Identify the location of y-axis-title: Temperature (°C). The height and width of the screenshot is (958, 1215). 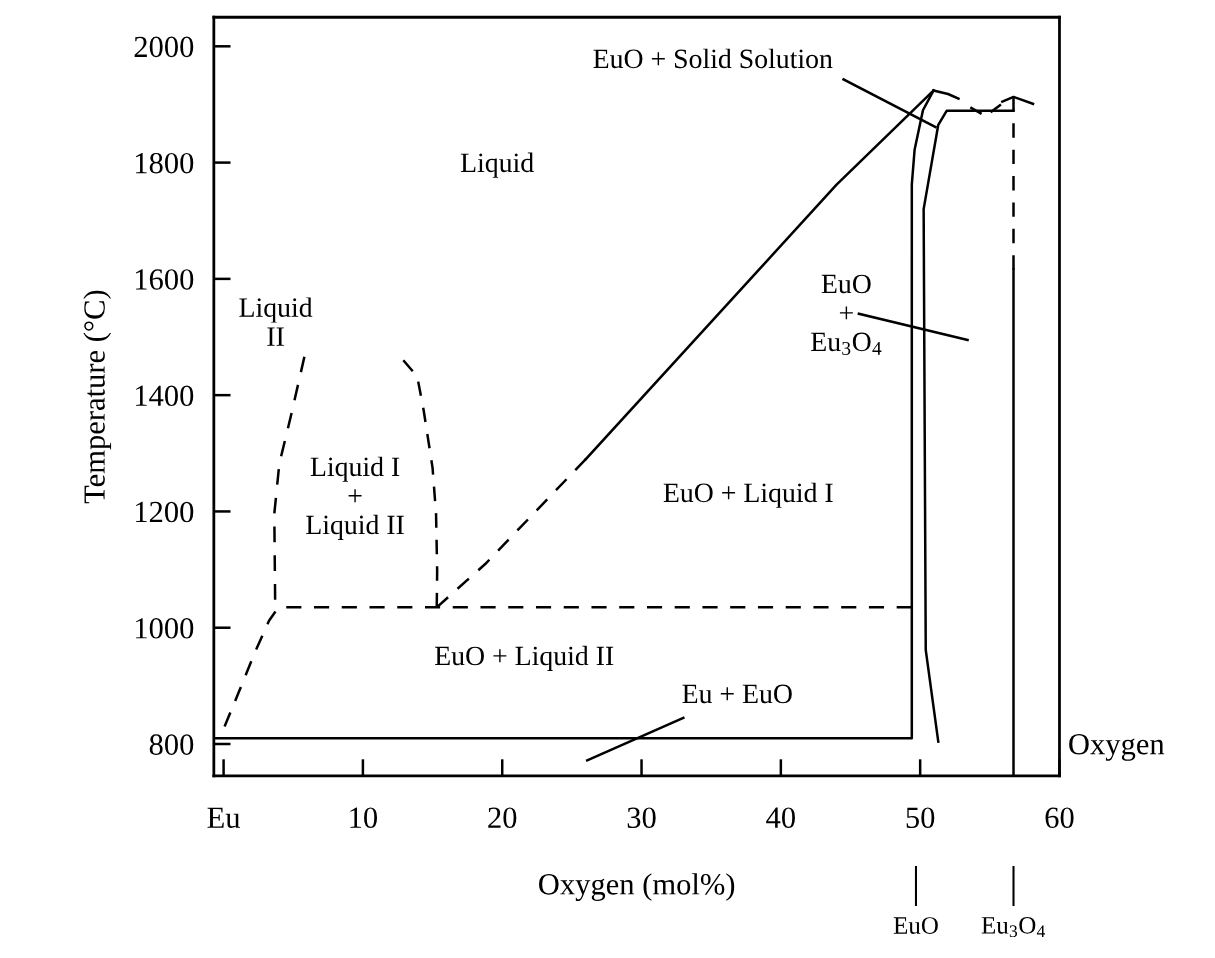
(97, 397).